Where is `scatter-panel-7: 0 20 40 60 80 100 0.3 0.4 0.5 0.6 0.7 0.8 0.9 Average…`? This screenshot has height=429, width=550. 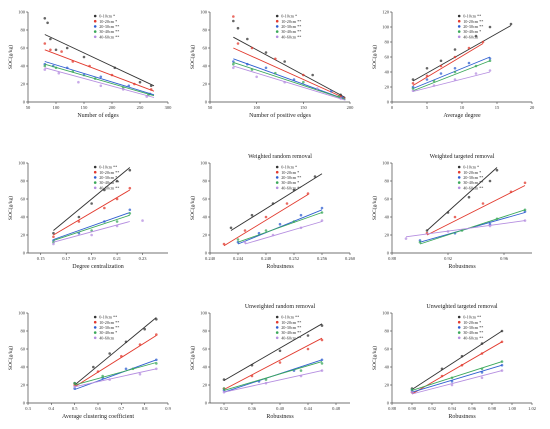 scatter-panel-7: 0 20 40 60 80 100 0.3 0.4 0.5 0.6 0.7 0.8 0.9 Average… is located at coordinates (89, 365).